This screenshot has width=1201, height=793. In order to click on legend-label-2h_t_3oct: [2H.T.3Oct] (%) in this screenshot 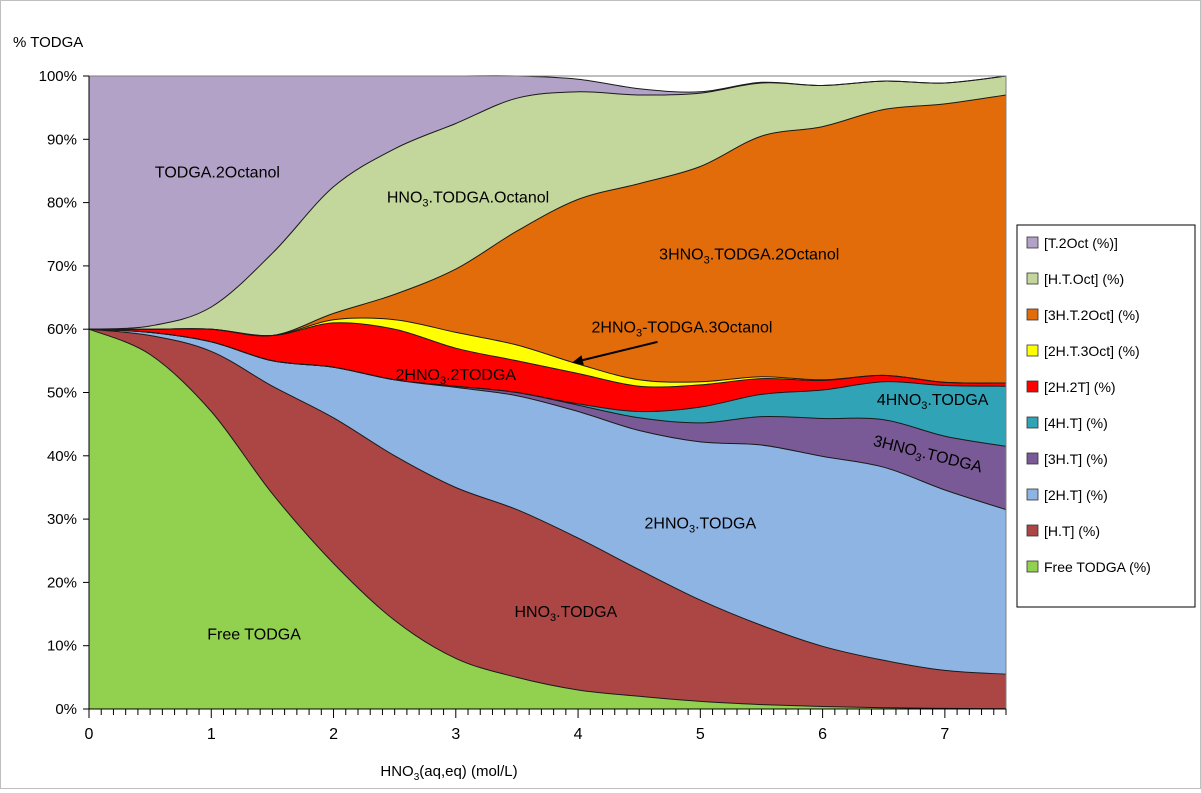, I will do `click(1092, 351)`.